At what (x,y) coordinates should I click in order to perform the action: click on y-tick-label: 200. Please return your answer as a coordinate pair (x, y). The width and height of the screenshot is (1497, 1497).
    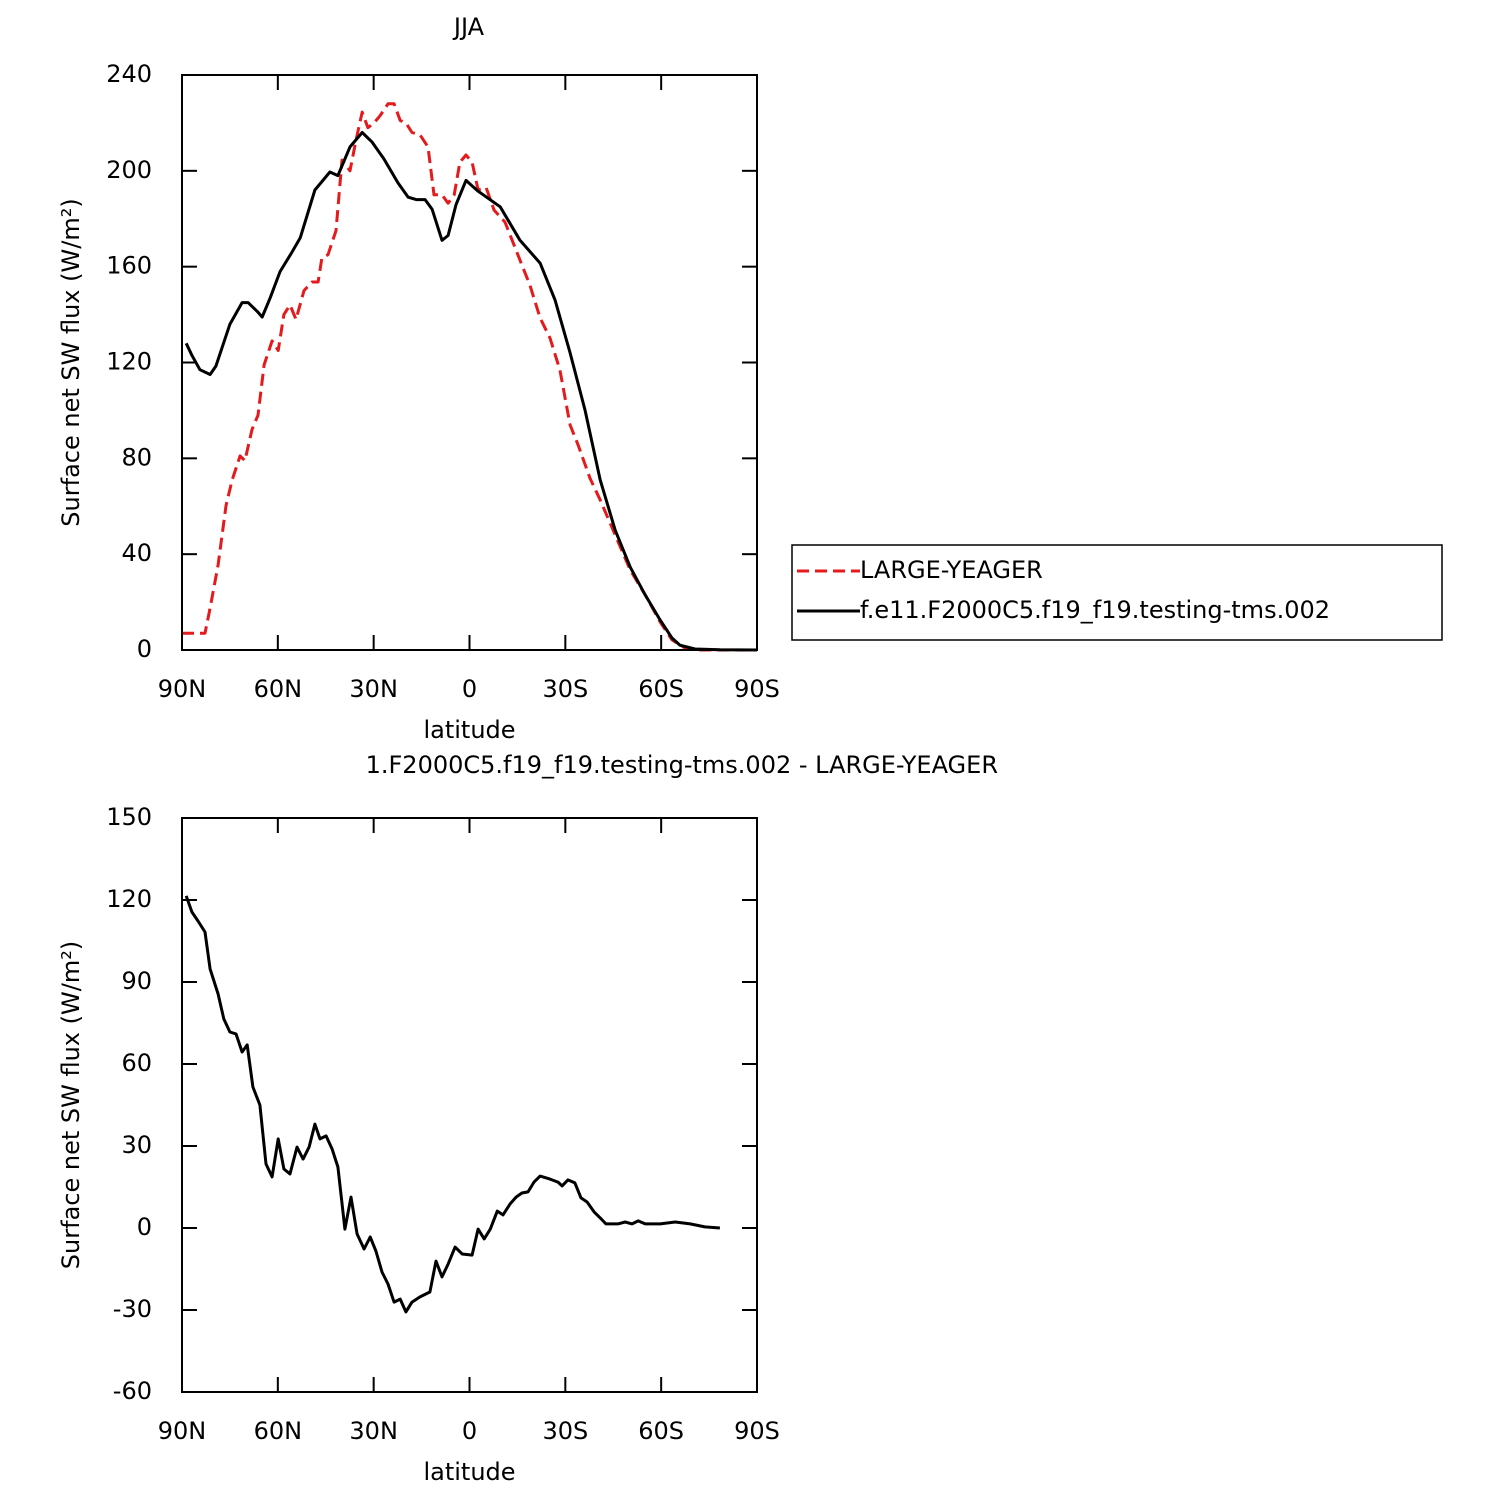
    Looking at the image, I should click on (129, 170).